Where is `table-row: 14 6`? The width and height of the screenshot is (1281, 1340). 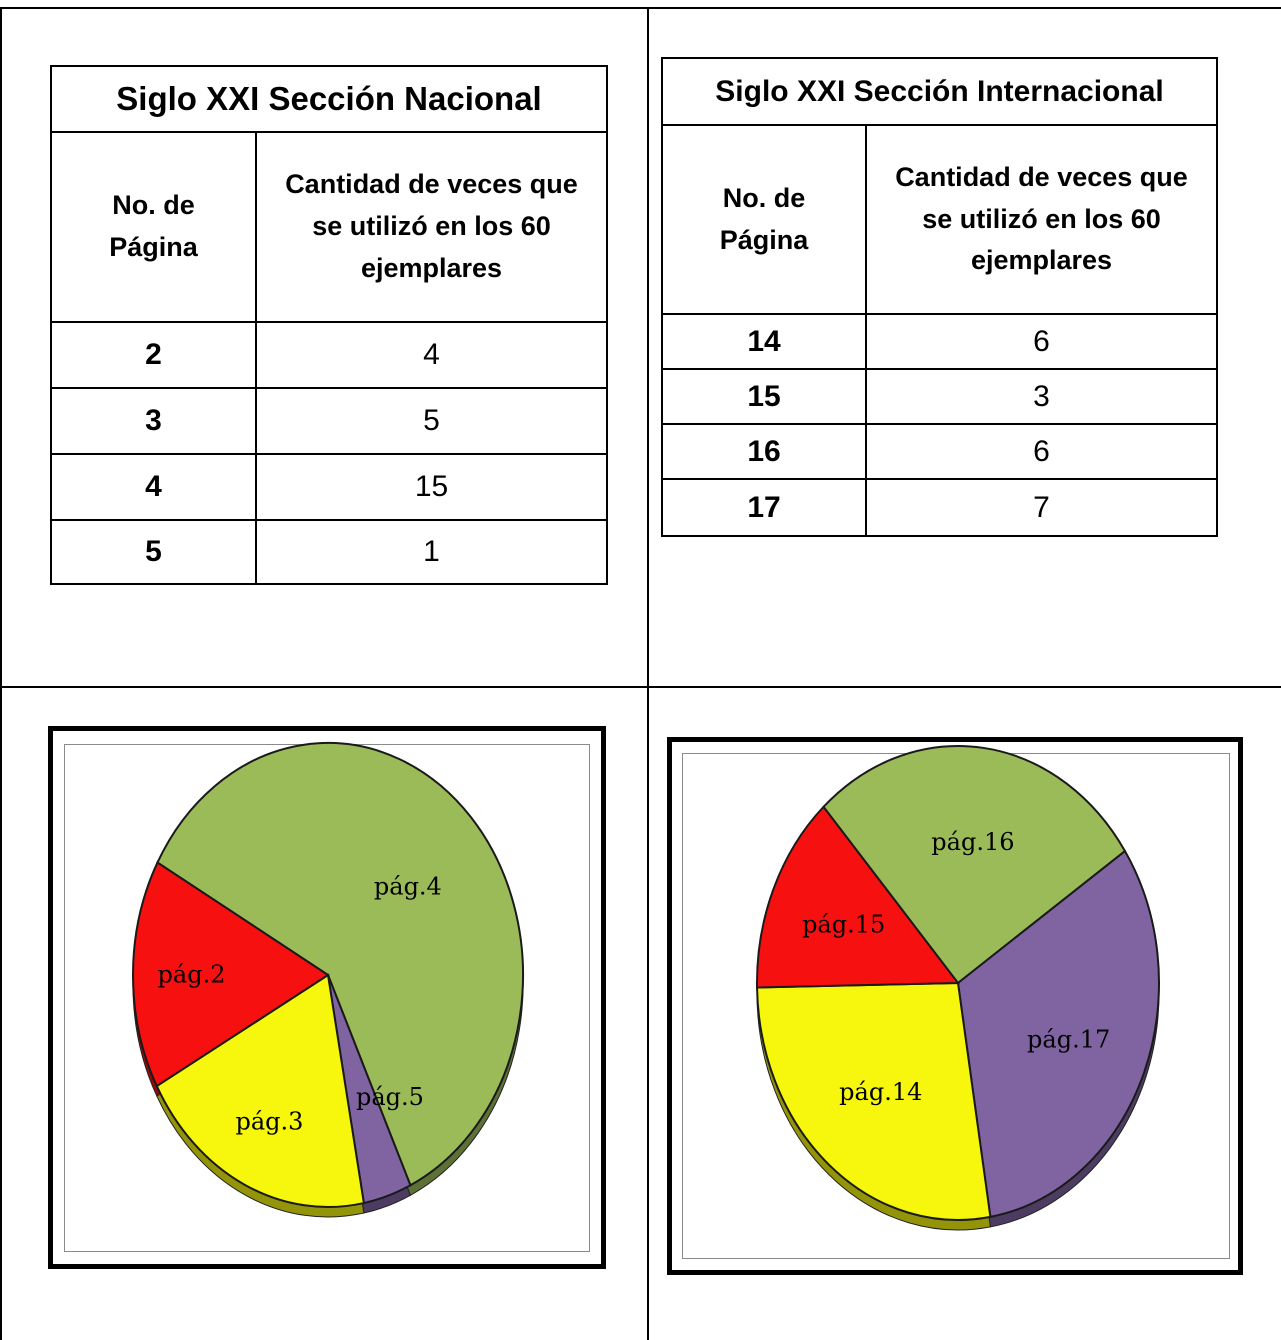
table-row: 14 6 is located at coordinates (940, 341).